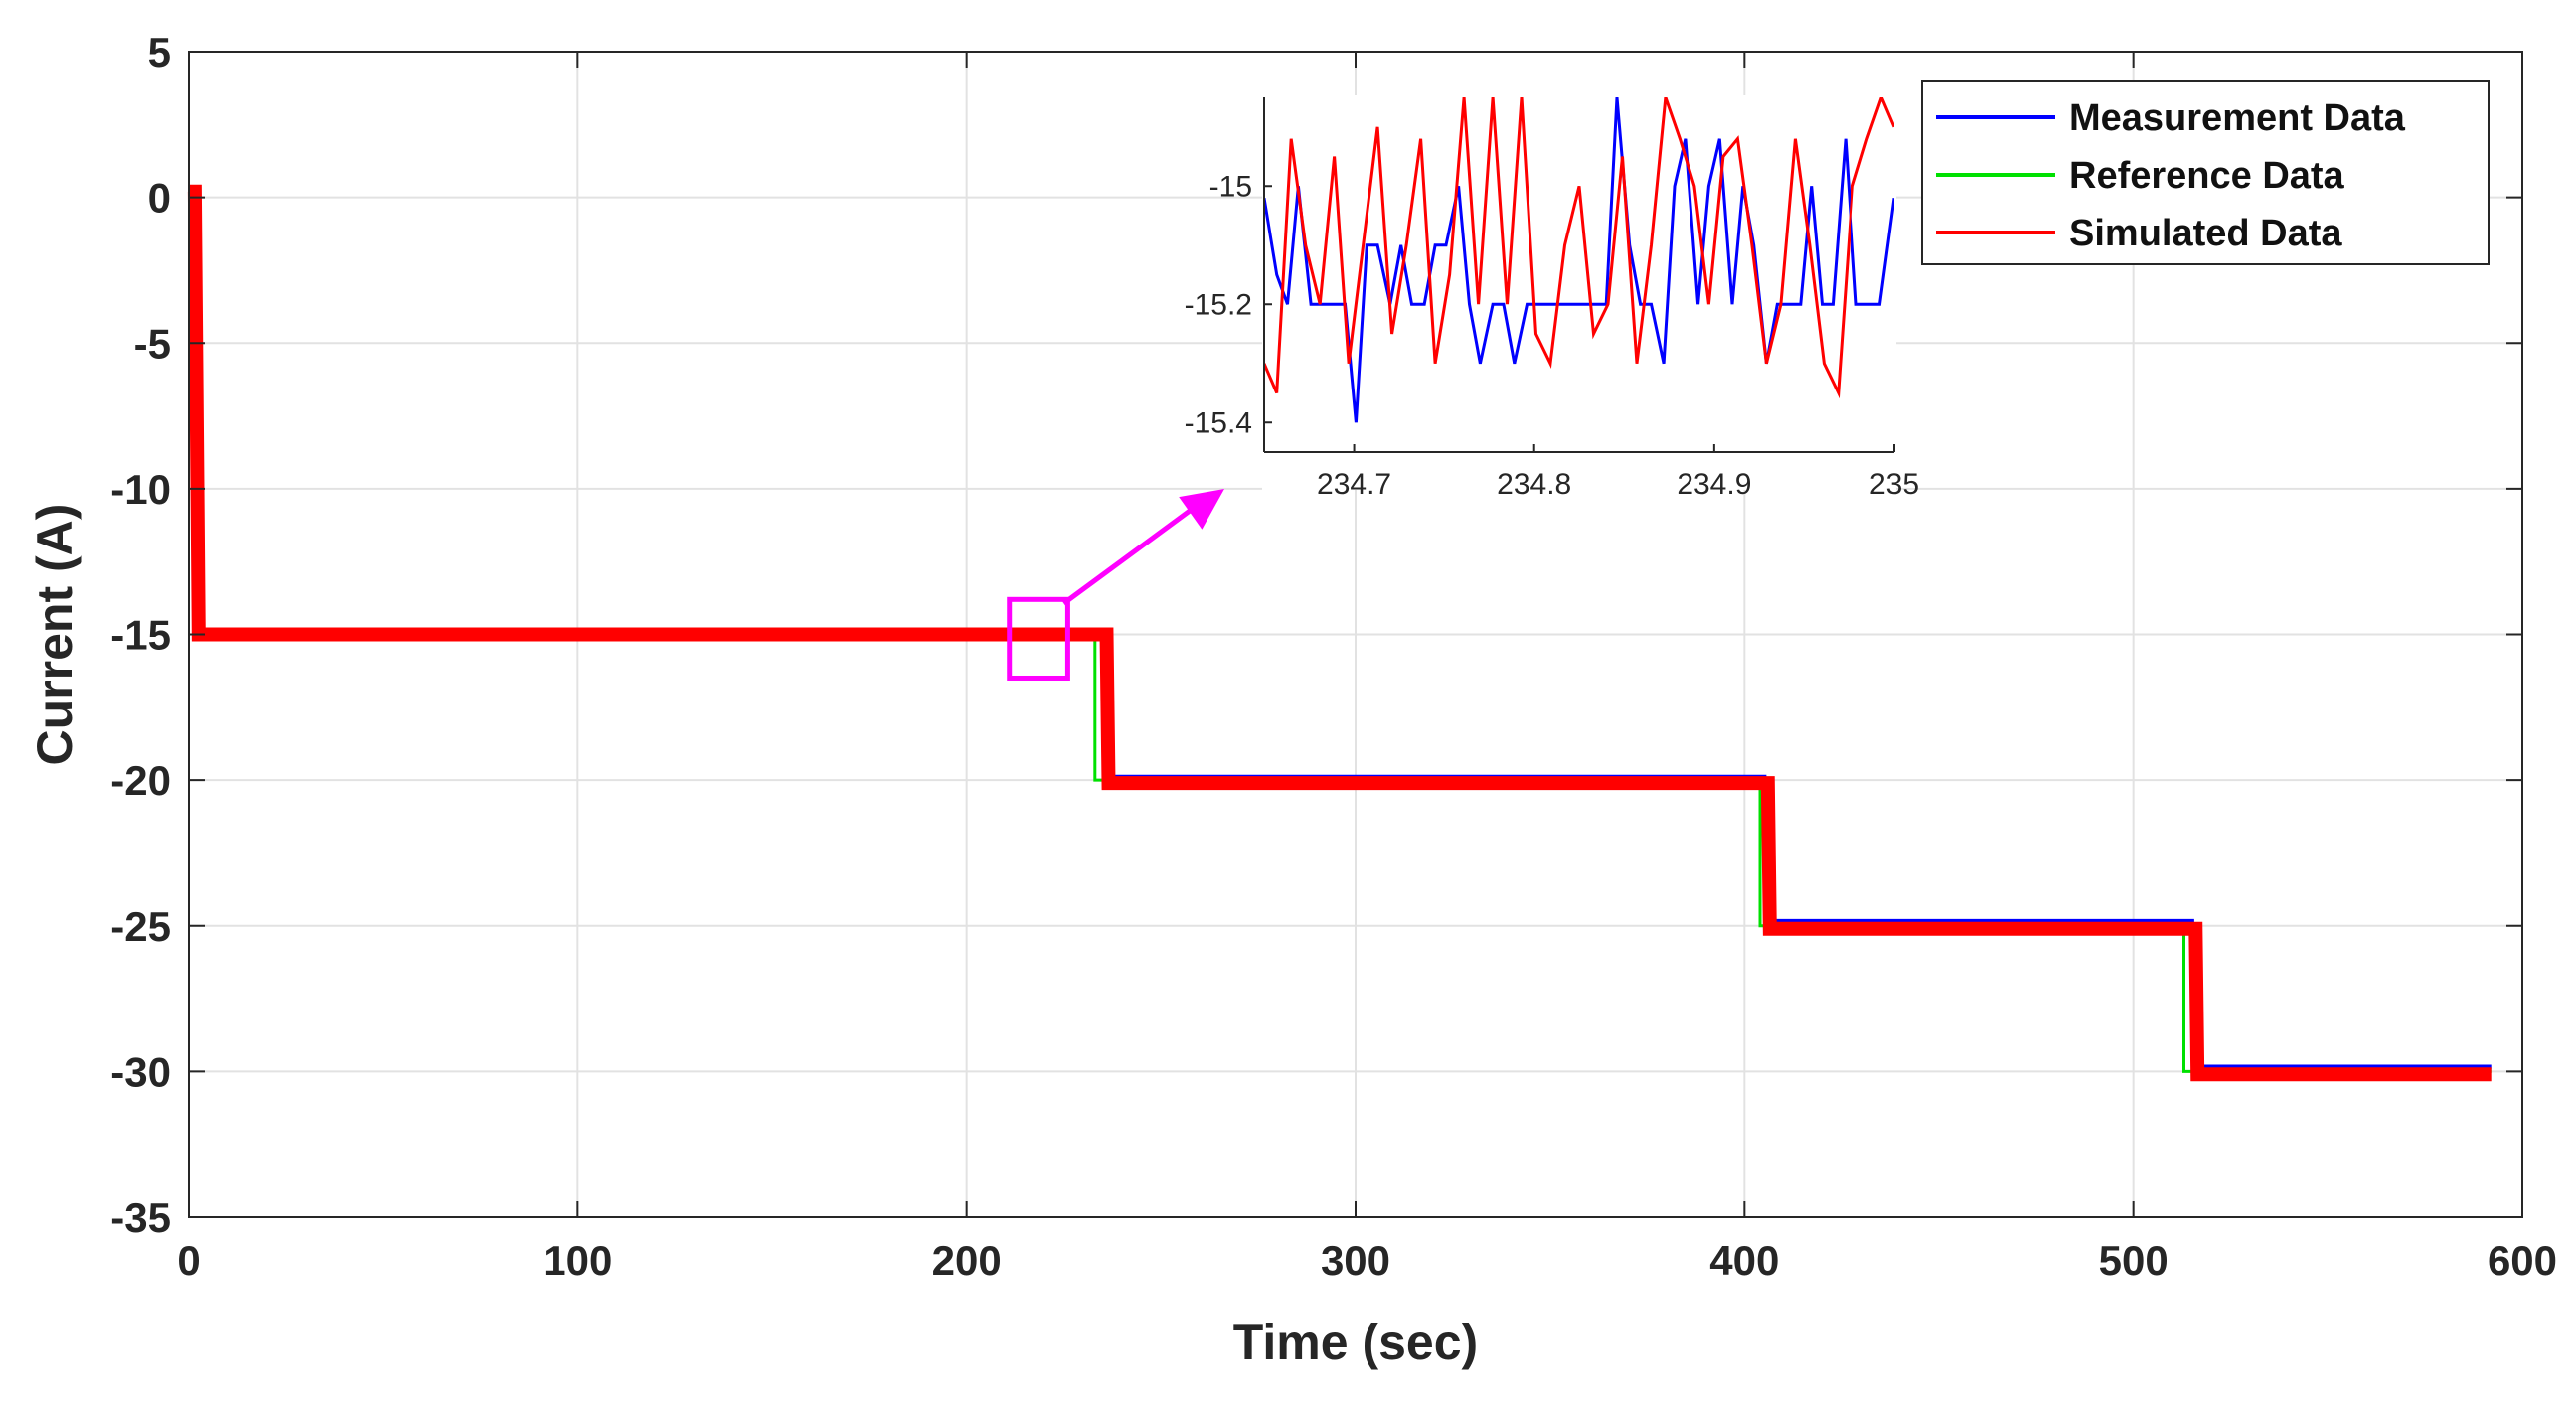  What do you see at coordinates (54, 635) in the screenshot?
I see `y-axis-label: Current (A)` at bounding box center [54, 635].